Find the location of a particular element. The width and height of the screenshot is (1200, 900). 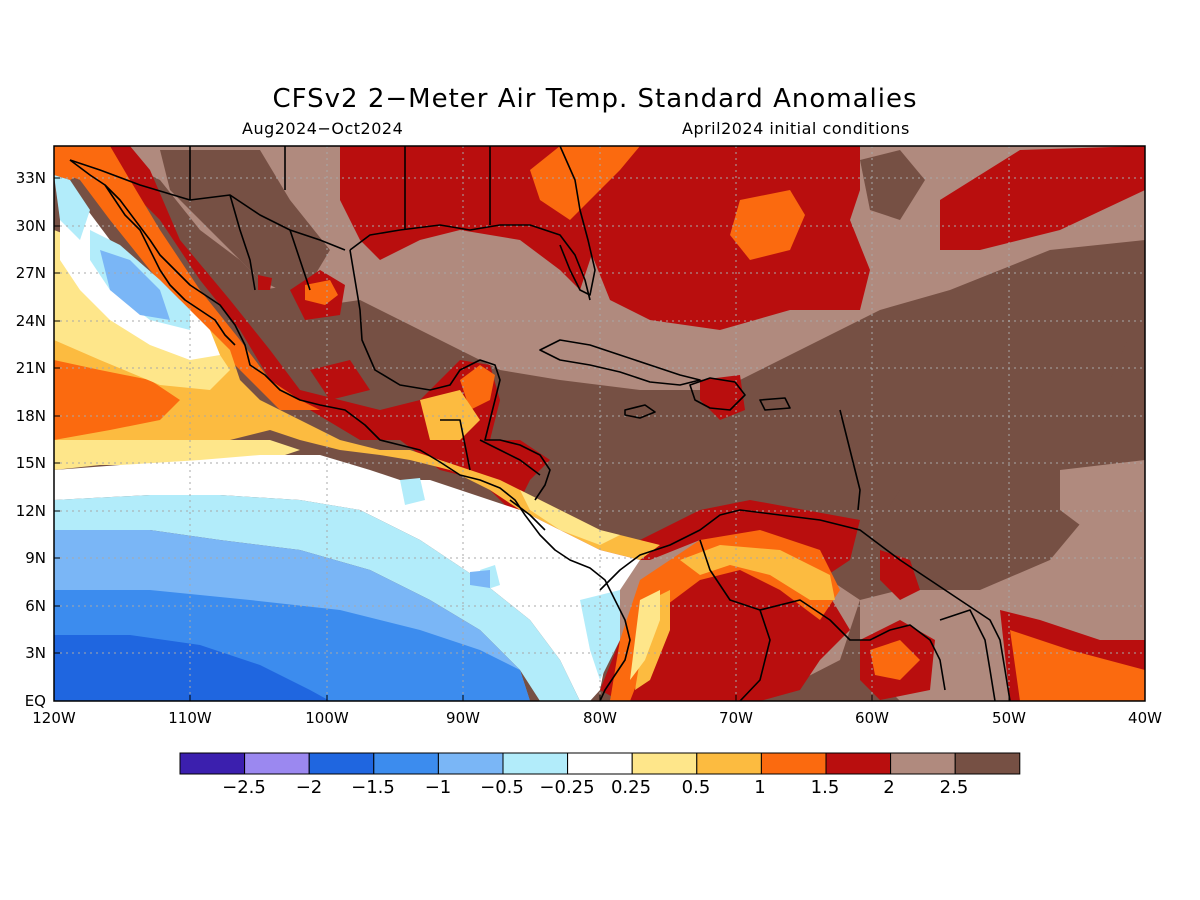

colorbar-label: −0.5 is located at coordinates (502, 787).